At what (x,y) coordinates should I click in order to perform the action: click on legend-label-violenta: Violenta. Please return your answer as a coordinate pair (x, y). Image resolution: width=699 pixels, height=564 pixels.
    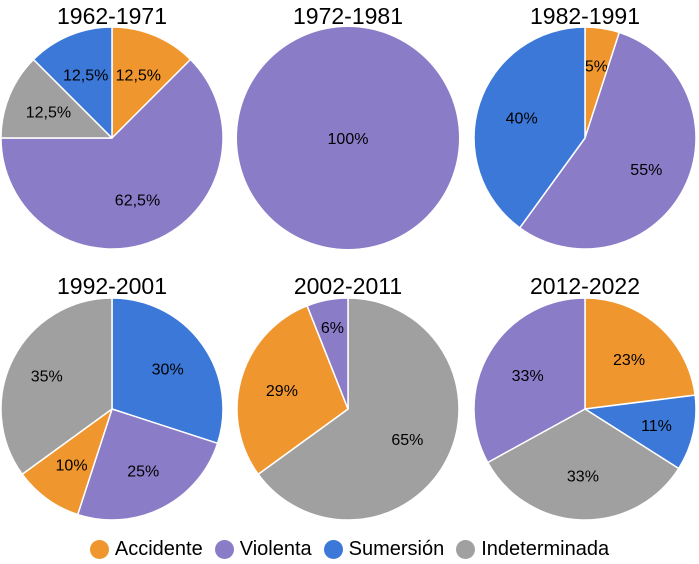
    Looking at the image, I should click on (275, 548).